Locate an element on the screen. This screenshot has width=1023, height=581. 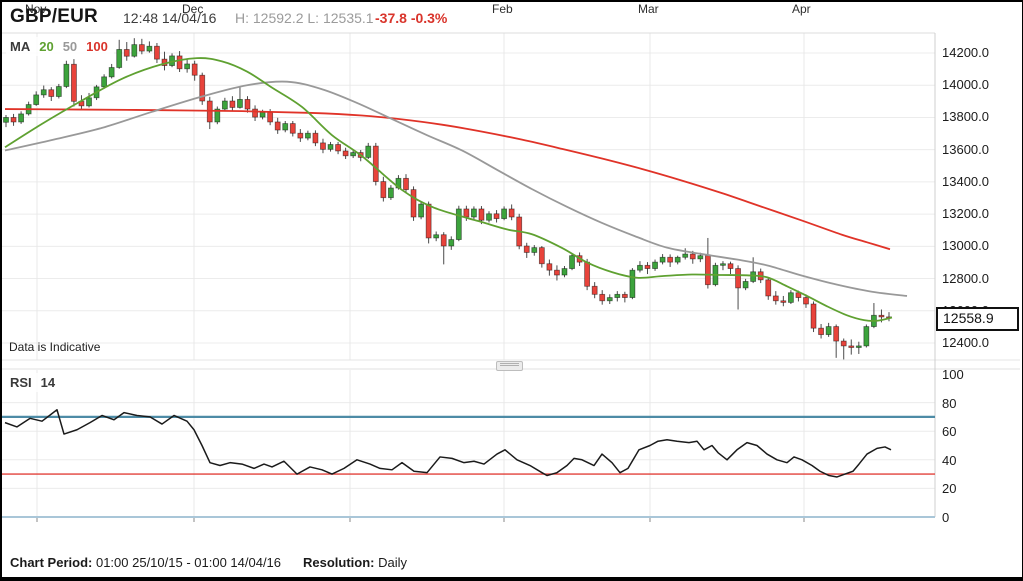
rsi-axis-label: 20 is located at coordinates (949, 489).